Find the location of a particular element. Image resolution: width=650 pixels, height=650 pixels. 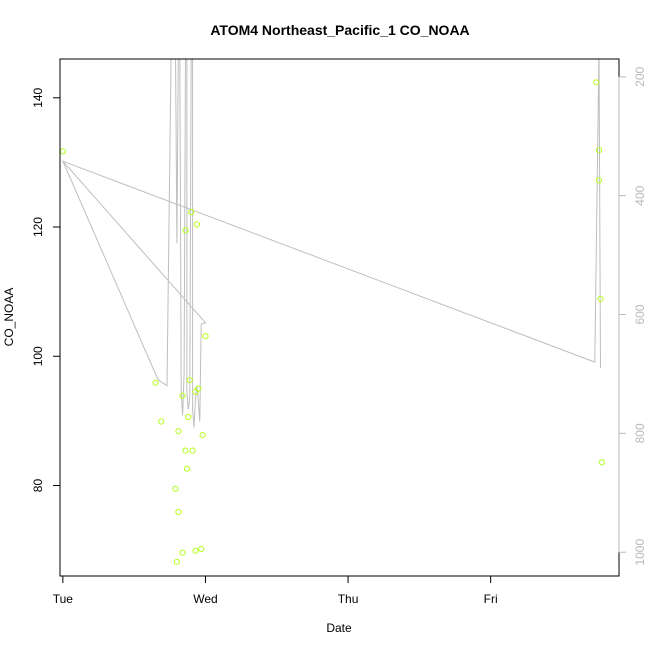

x-axis-label: Date is located at coordinates (339, 628).